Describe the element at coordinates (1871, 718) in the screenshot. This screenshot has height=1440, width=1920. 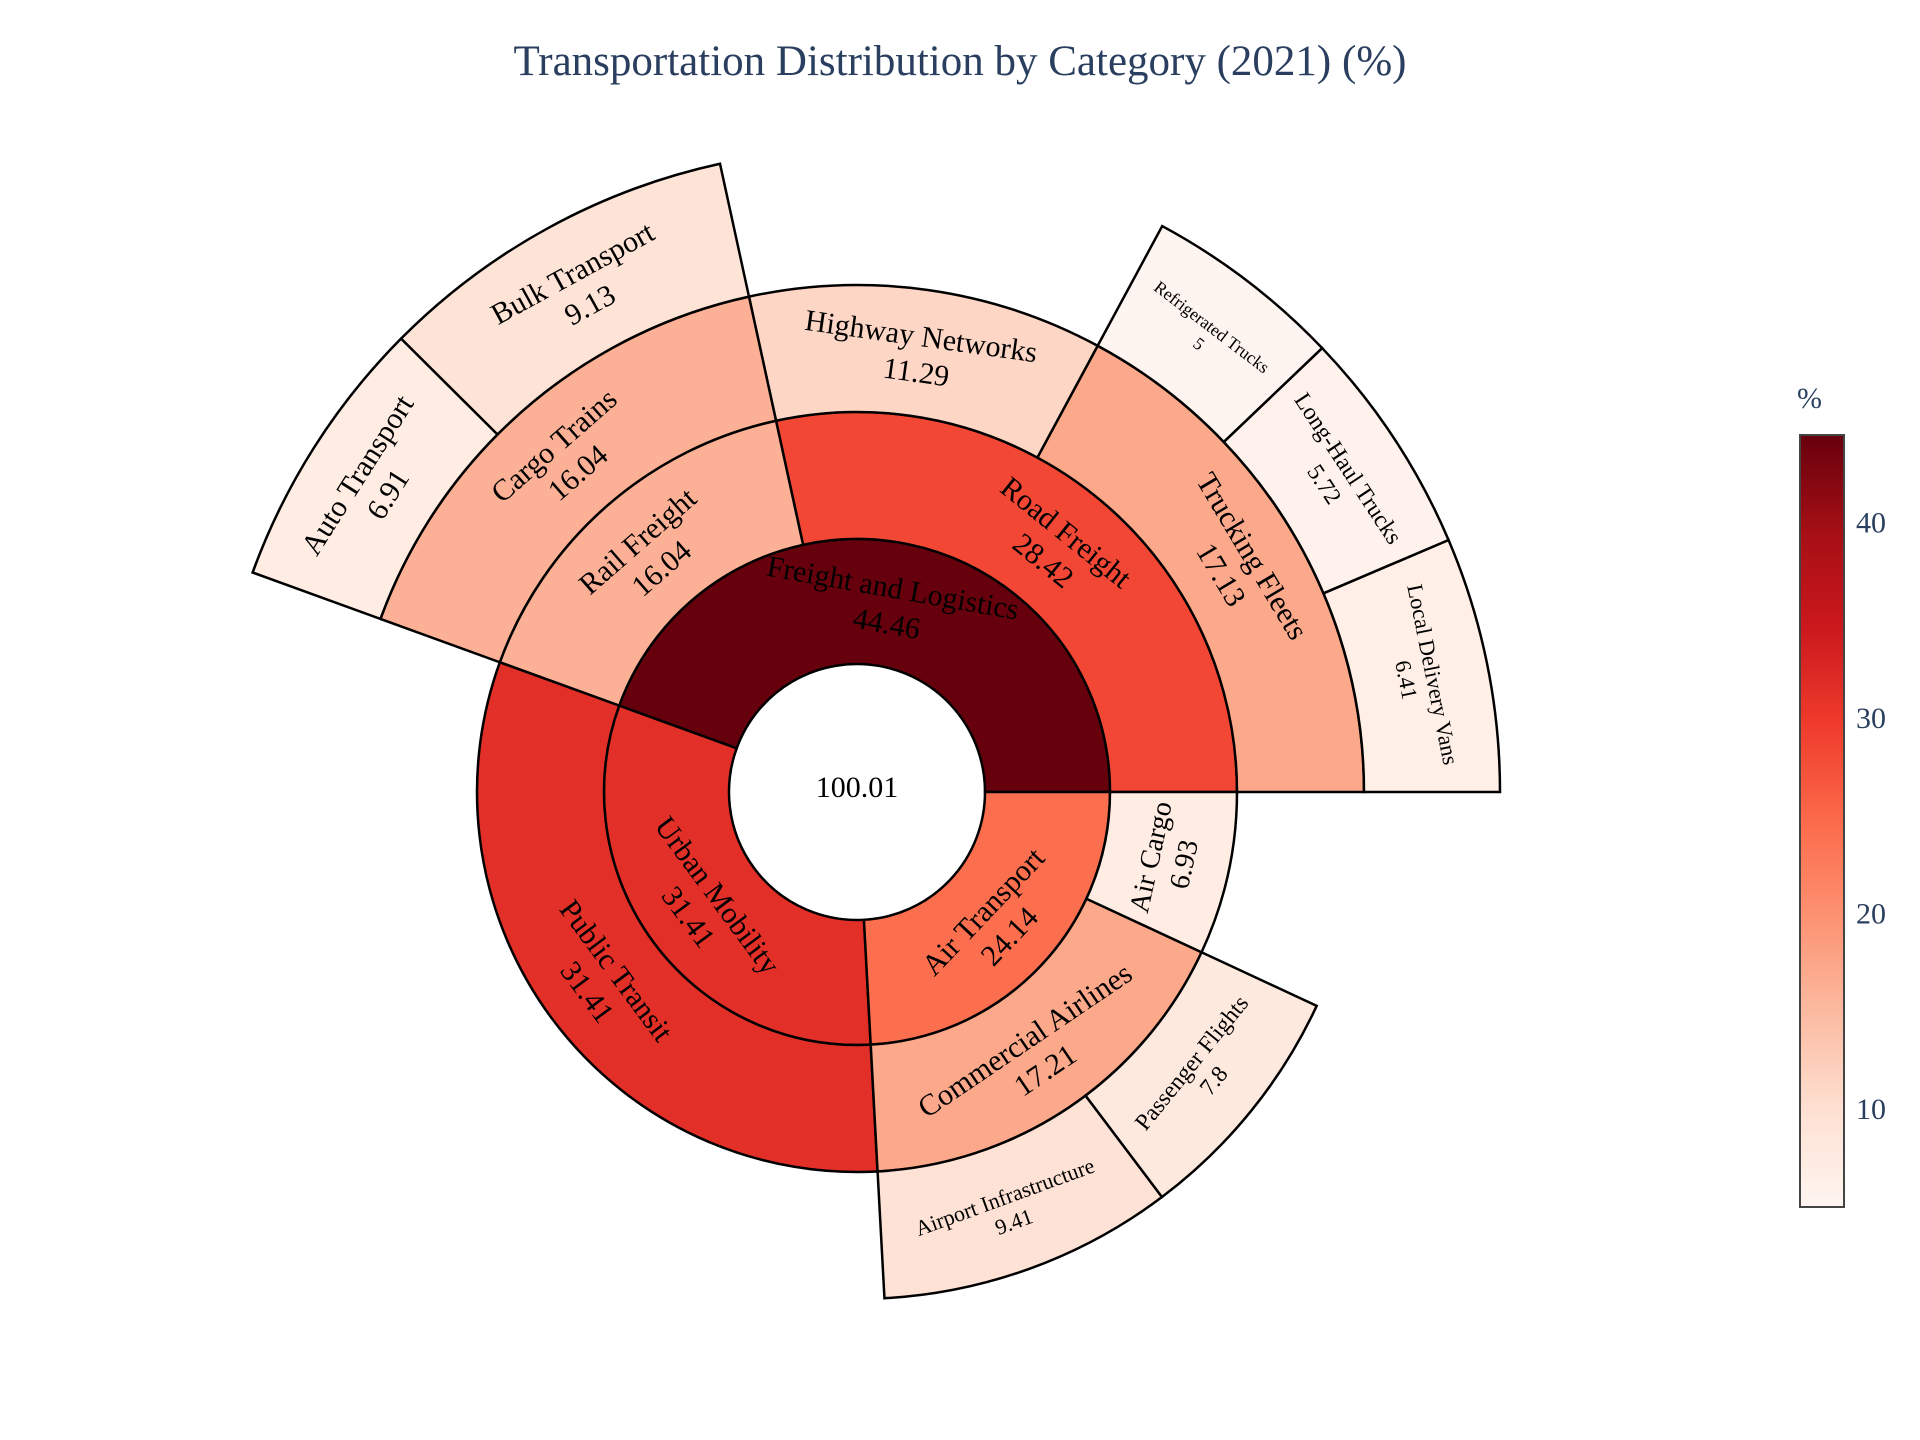
I see `colorbar-tick-label: 30` at that location.